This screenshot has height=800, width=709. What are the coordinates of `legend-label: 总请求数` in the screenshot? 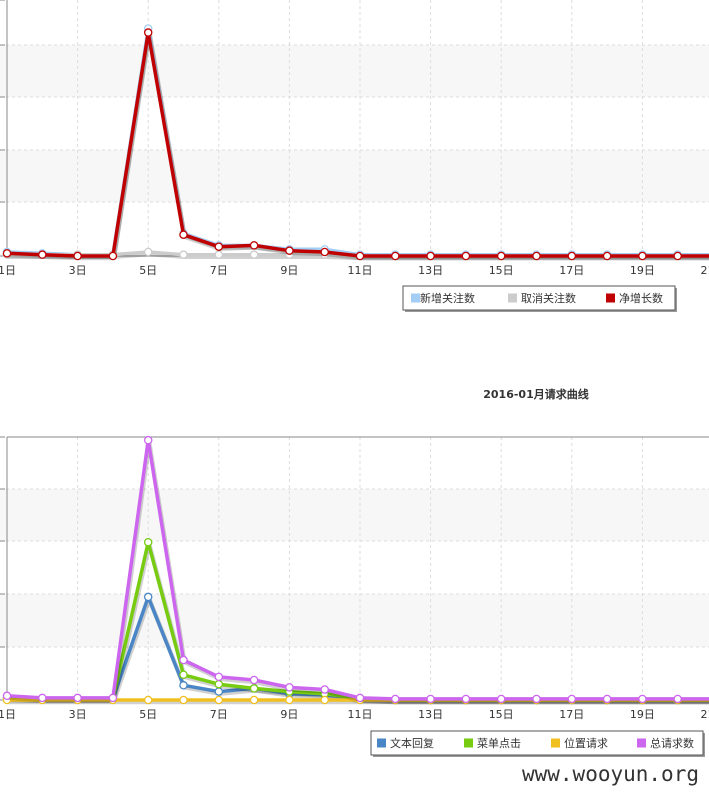 It's located at (672, 743).